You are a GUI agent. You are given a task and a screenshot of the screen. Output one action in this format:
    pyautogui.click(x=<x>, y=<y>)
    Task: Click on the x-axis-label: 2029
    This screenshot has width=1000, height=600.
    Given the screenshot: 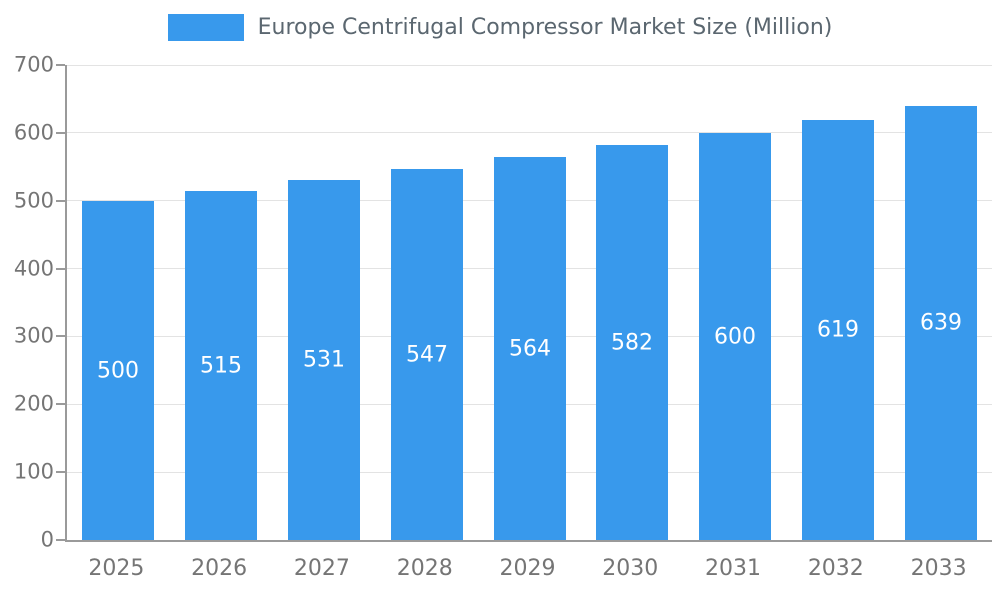 What is the action you would take?
    pyautogui.click(x=527, y=568)
    